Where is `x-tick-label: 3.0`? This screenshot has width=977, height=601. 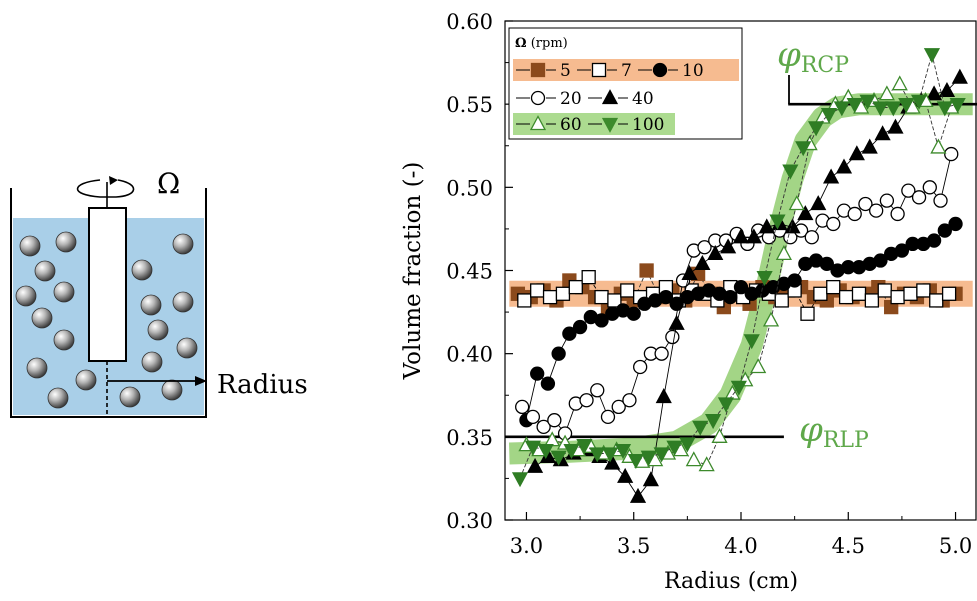 x-tick-label: 3.0 is located at coordinates (526, 546).